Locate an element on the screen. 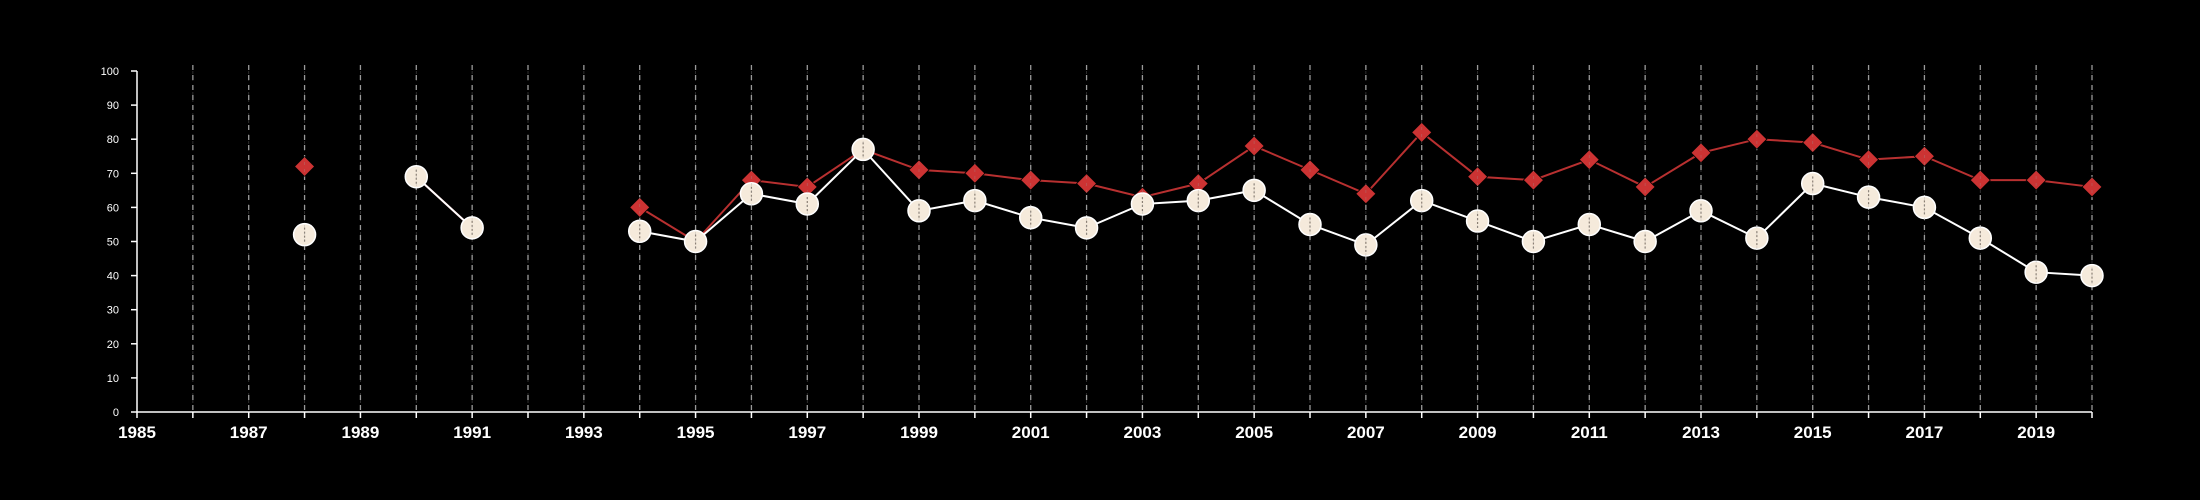 This screenshot has height=500, width=2200. series-circle-line is located at coordinates (444, 202).